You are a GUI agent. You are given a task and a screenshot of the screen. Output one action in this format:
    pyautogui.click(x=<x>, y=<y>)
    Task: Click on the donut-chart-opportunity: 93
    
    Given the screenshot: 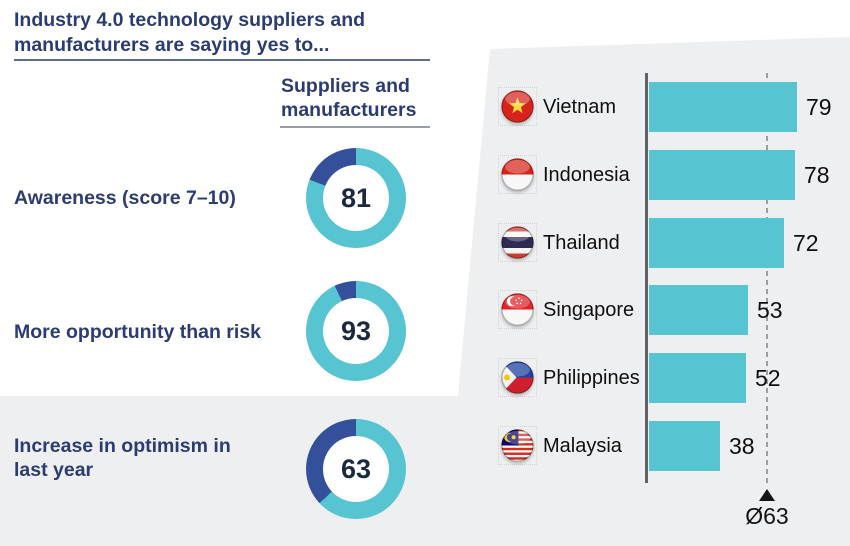 What is the action you would take?
    pyautogui.click(x=356, y=331)
    